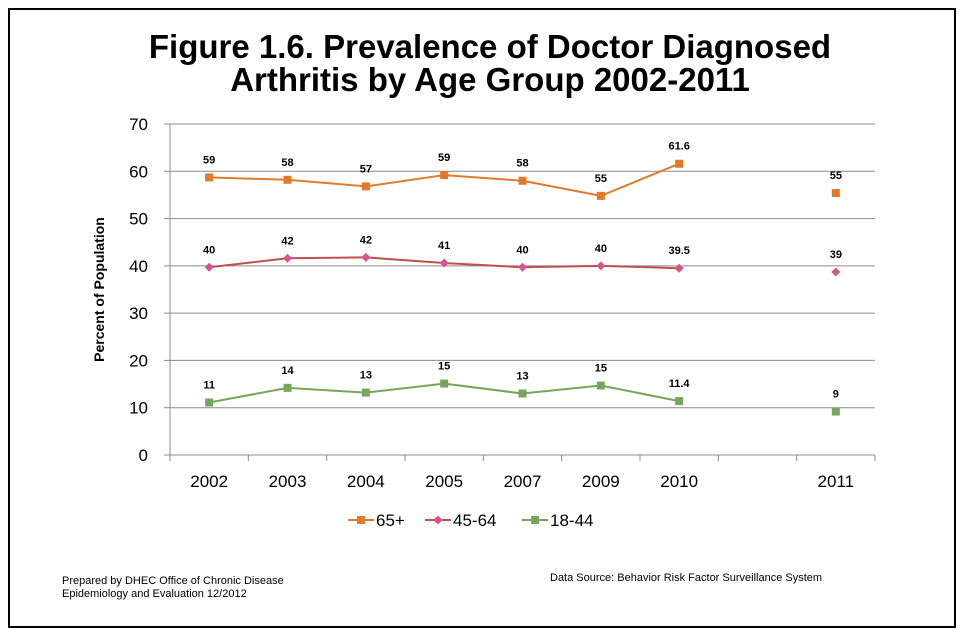 This screenshot has height=628, width=966. Describe the element at coordinates (138, 171) in the screenshot. I see `y-tick-label: 60` at that location.